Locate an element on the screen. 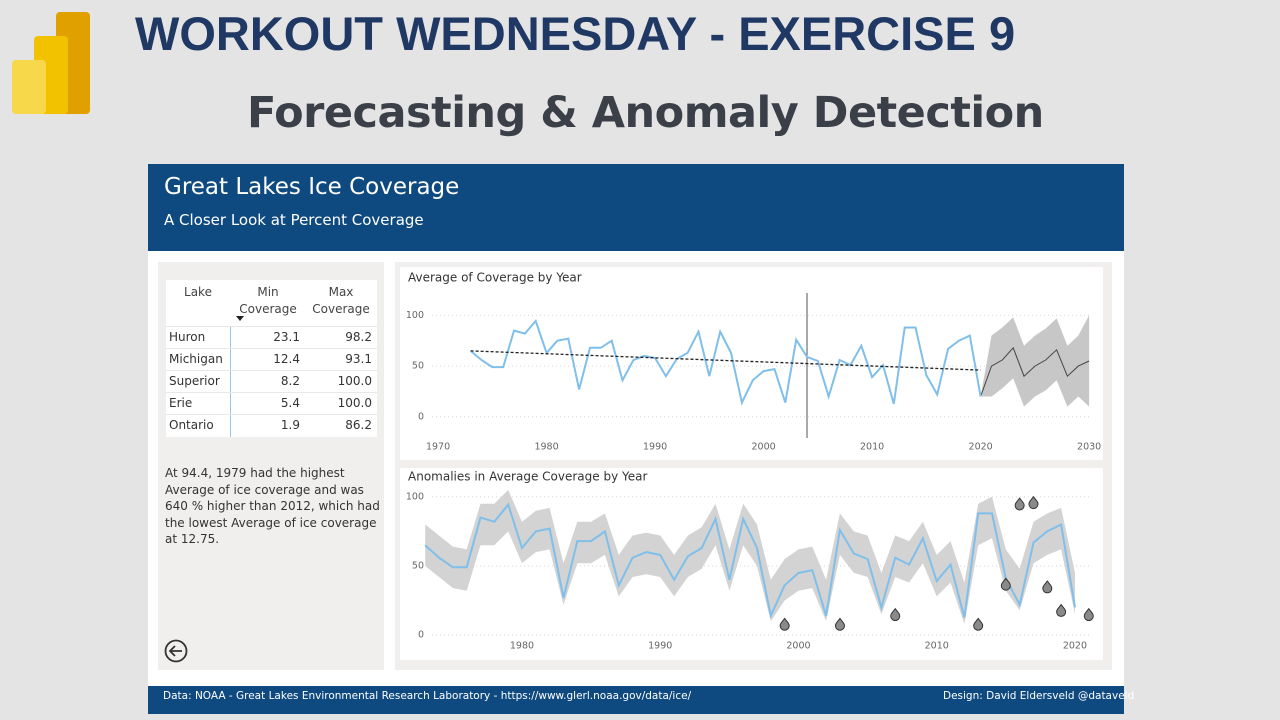 The image size is (1280, 720). row-label: Huron is located at coordinates (187, 337).